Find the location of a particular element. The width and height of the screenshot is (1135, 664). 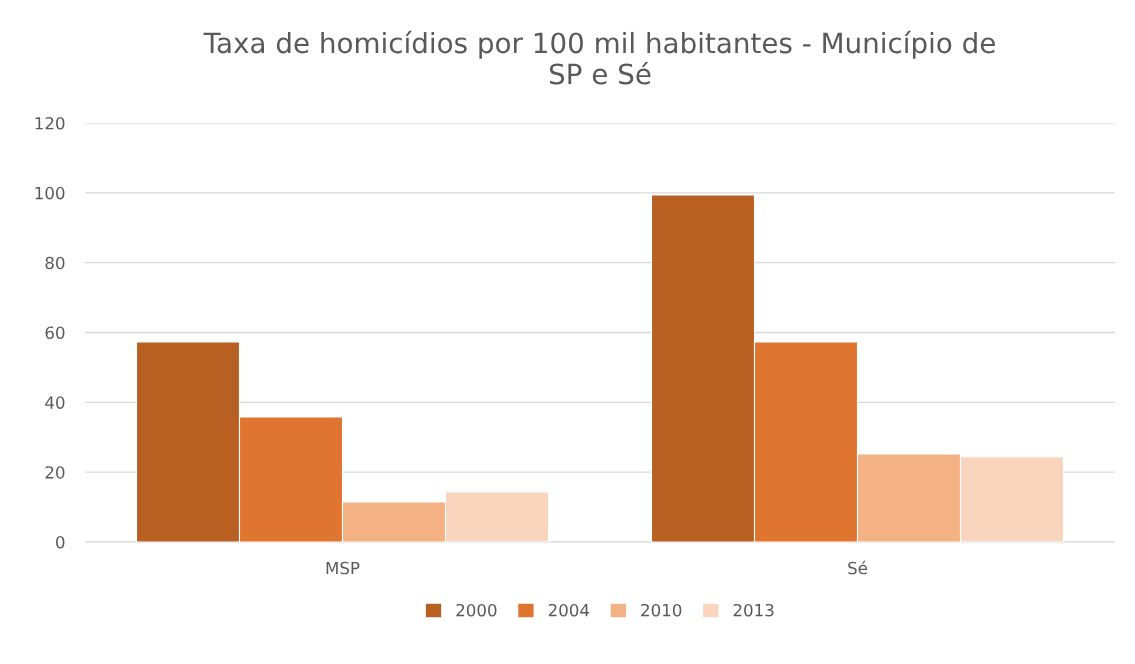

x-tick-label: Sé is located at coordinates (858, 567).